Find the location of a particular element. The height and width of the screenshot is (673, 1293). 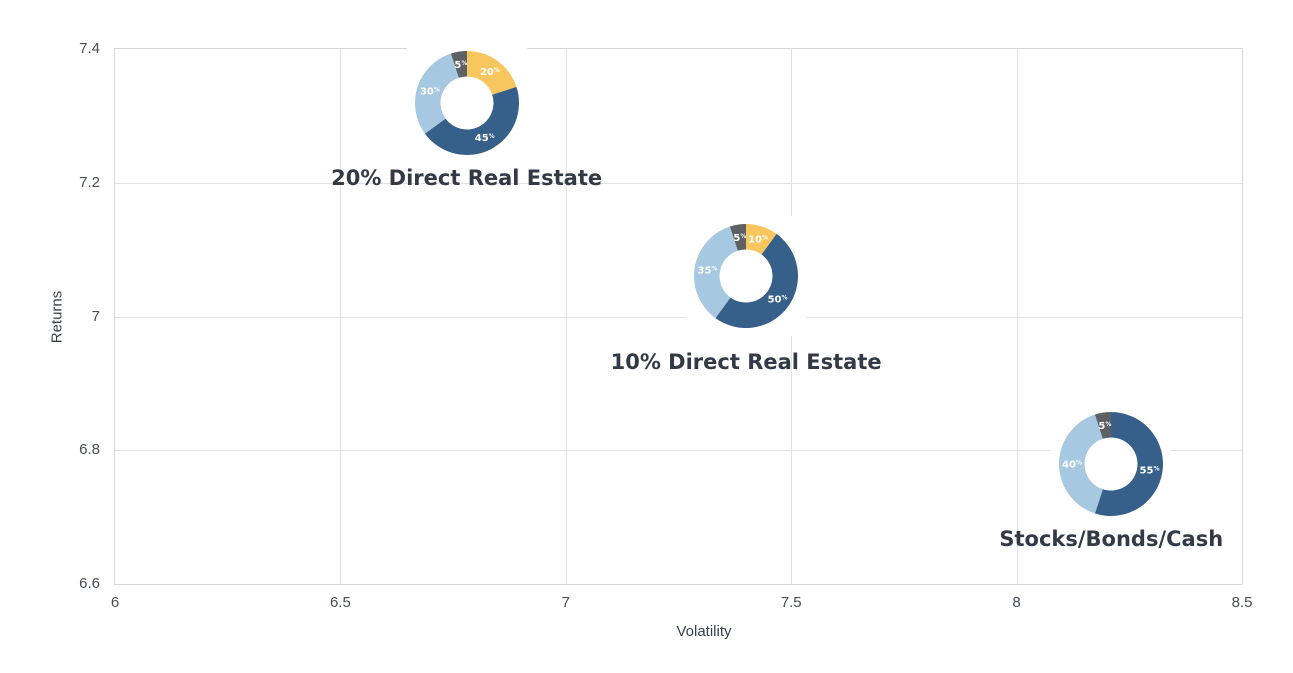

slice-percentage-label: 55% is located at coordinates (1150, 470).